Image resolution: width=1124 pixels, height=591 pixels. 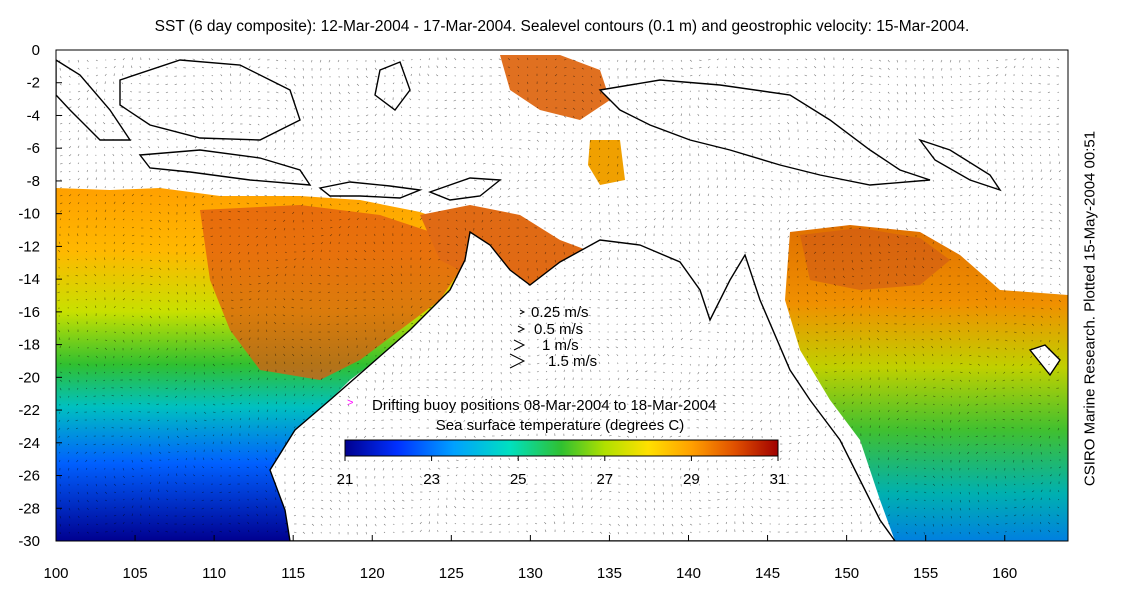 What do you see at coordinates (33, 115) in the screenshot?
I see `y-tick-label: -4` at bounding box center [33, 115].